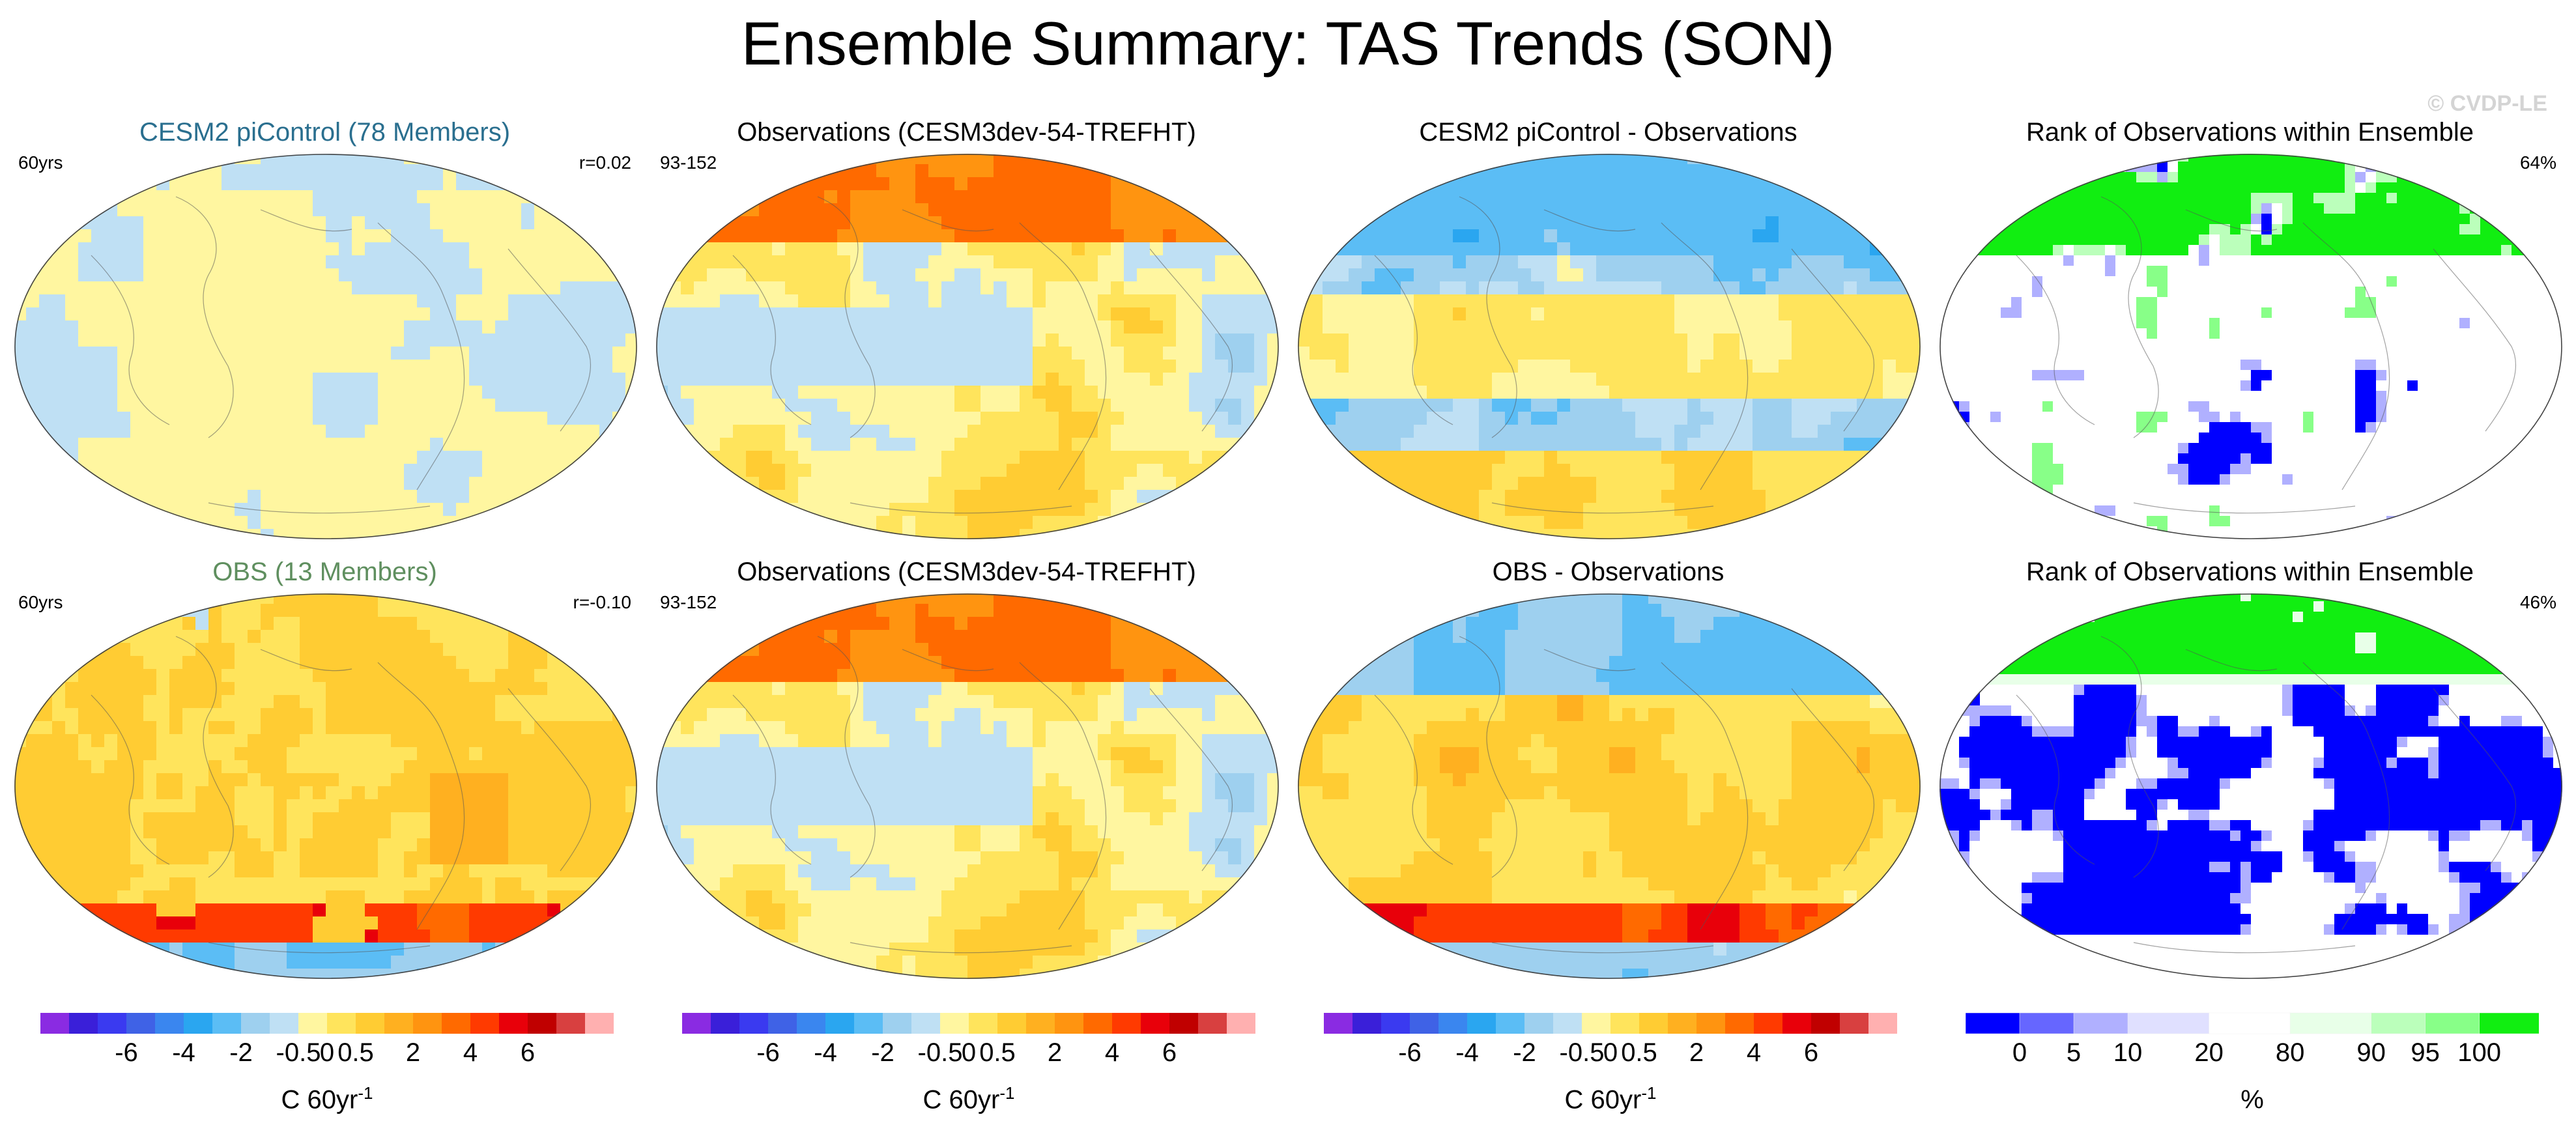 This screenshot has height=1121, width=2576. I want to click on field-layer, so click(967, 346).